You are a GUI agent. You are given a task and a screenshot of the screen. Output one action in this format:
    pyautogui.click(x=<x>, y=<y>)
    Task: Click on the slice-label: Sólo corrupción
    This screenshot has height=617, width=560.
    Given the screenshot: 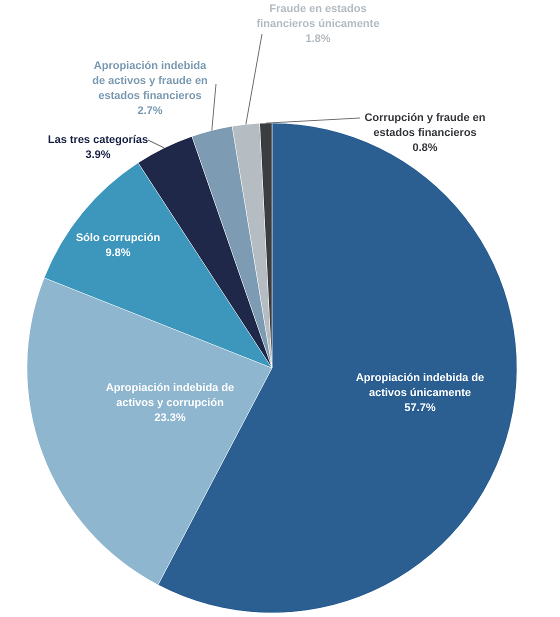 What is the action you would take?
    pyautogui.click(x=118, y=238)
    